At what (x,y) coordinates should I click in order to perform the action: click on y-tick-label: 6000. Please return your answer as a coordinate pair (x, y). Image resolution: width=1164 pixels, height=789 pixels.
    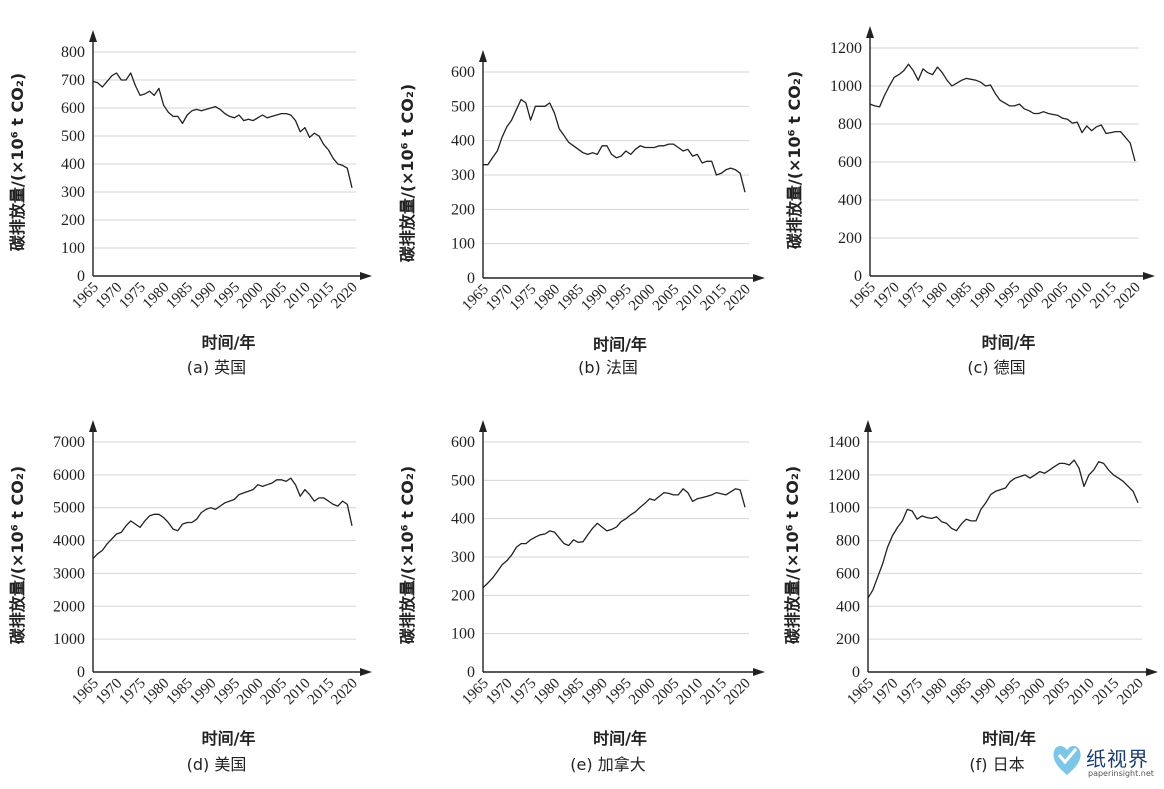
    Looking at the image, I should click on (69, 475).